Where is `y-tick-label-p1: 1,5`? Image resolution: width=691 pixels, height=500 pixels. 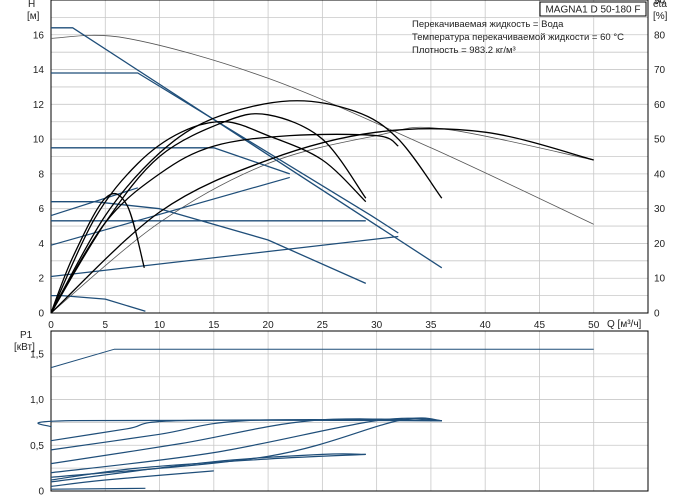
y-tick-label-p1: 1,5 is located at coordinates (37, 354).